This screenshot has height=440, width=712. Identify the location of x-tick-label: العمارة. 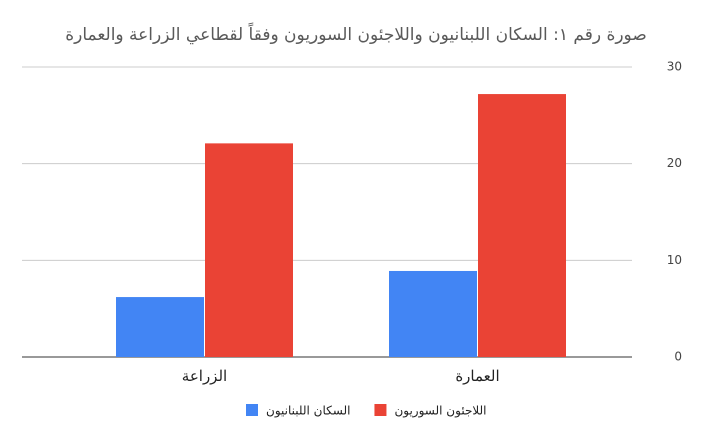
(477, 376).